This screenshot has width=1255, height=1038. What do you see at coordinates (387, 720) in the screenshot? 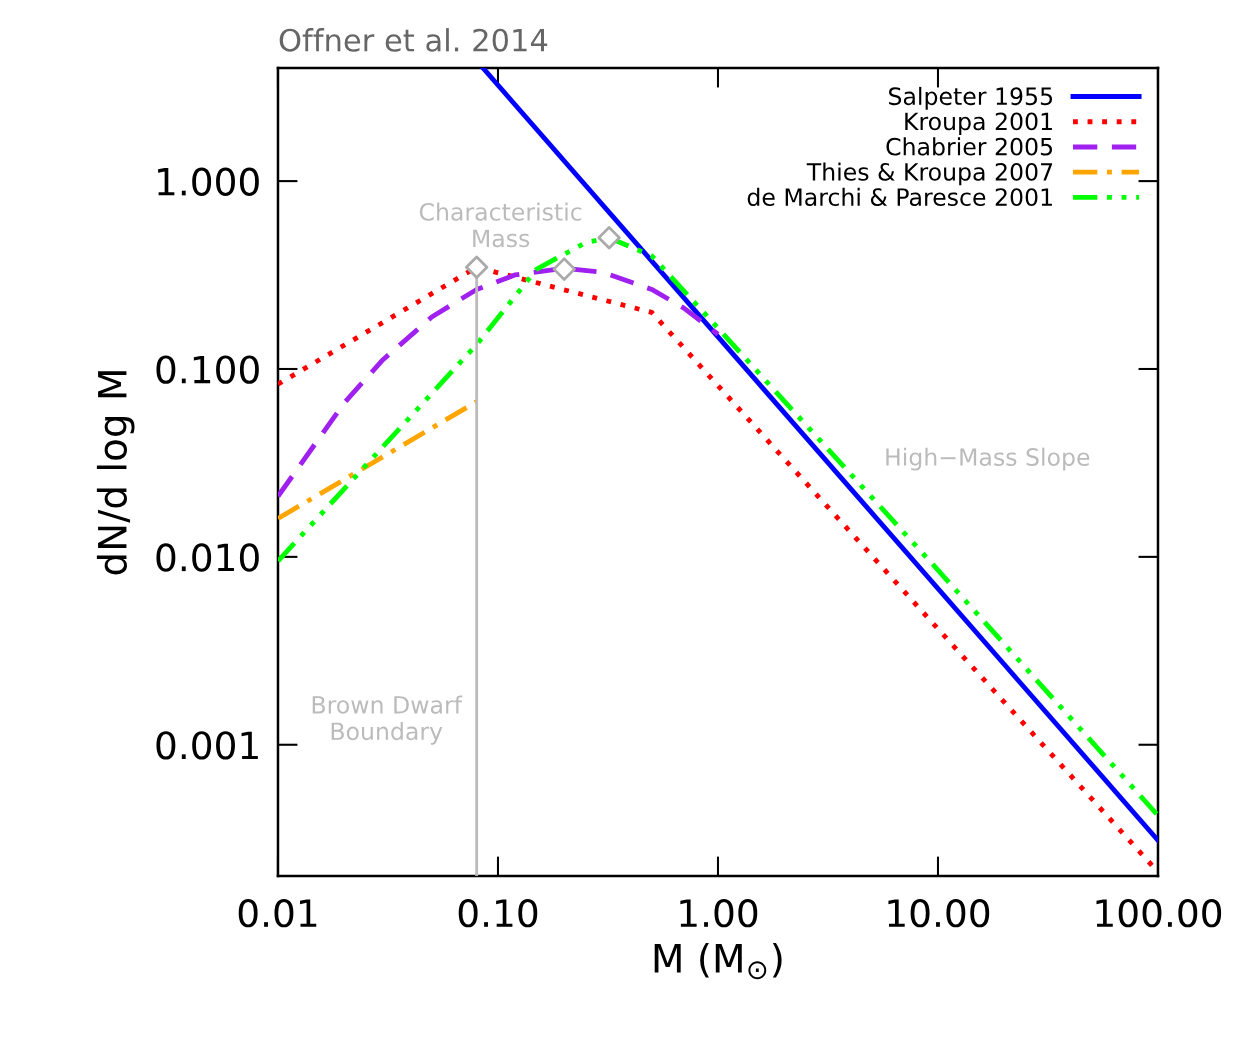
I see `annotation: Brown Dwarf Boundary` at bounding box center [387, 720].